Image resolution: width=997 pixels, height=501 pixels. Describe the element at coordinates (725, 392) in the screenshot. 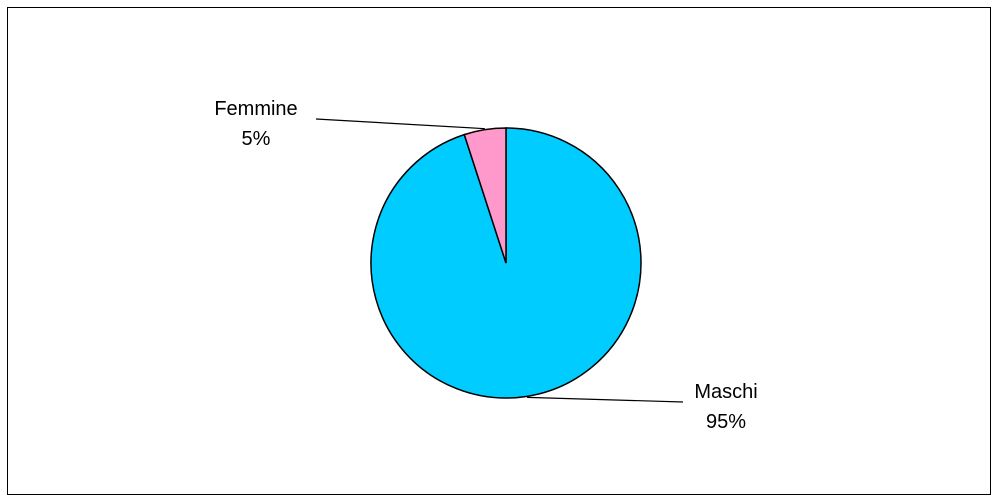

I see `slice-label-maschi: Maschi` at that location.